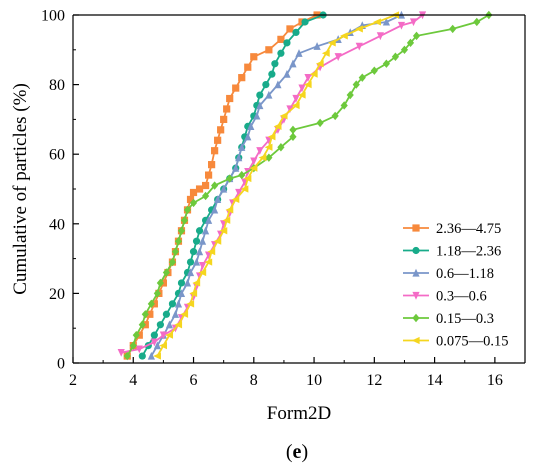 The image size is (550, 470). Describe the element at coordinates (60, 190) in the screenshot. I see `y-axis-ticks: 0 20 40 60 80 100` at that location.